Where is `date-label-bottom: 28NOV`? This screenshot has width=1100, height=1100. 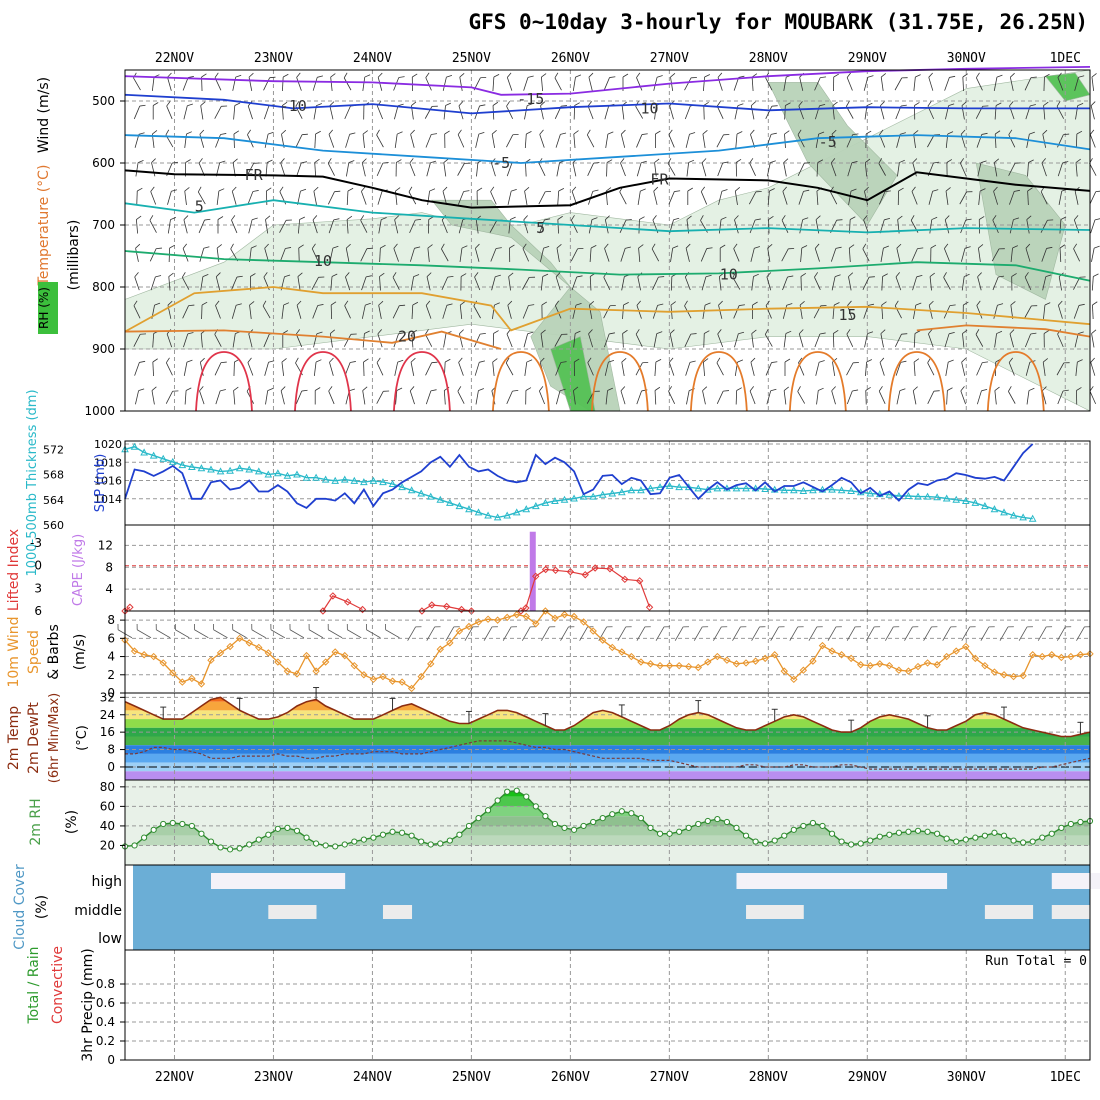
date-label-bottom: 28NOV is located at coordinates (768, 1077).